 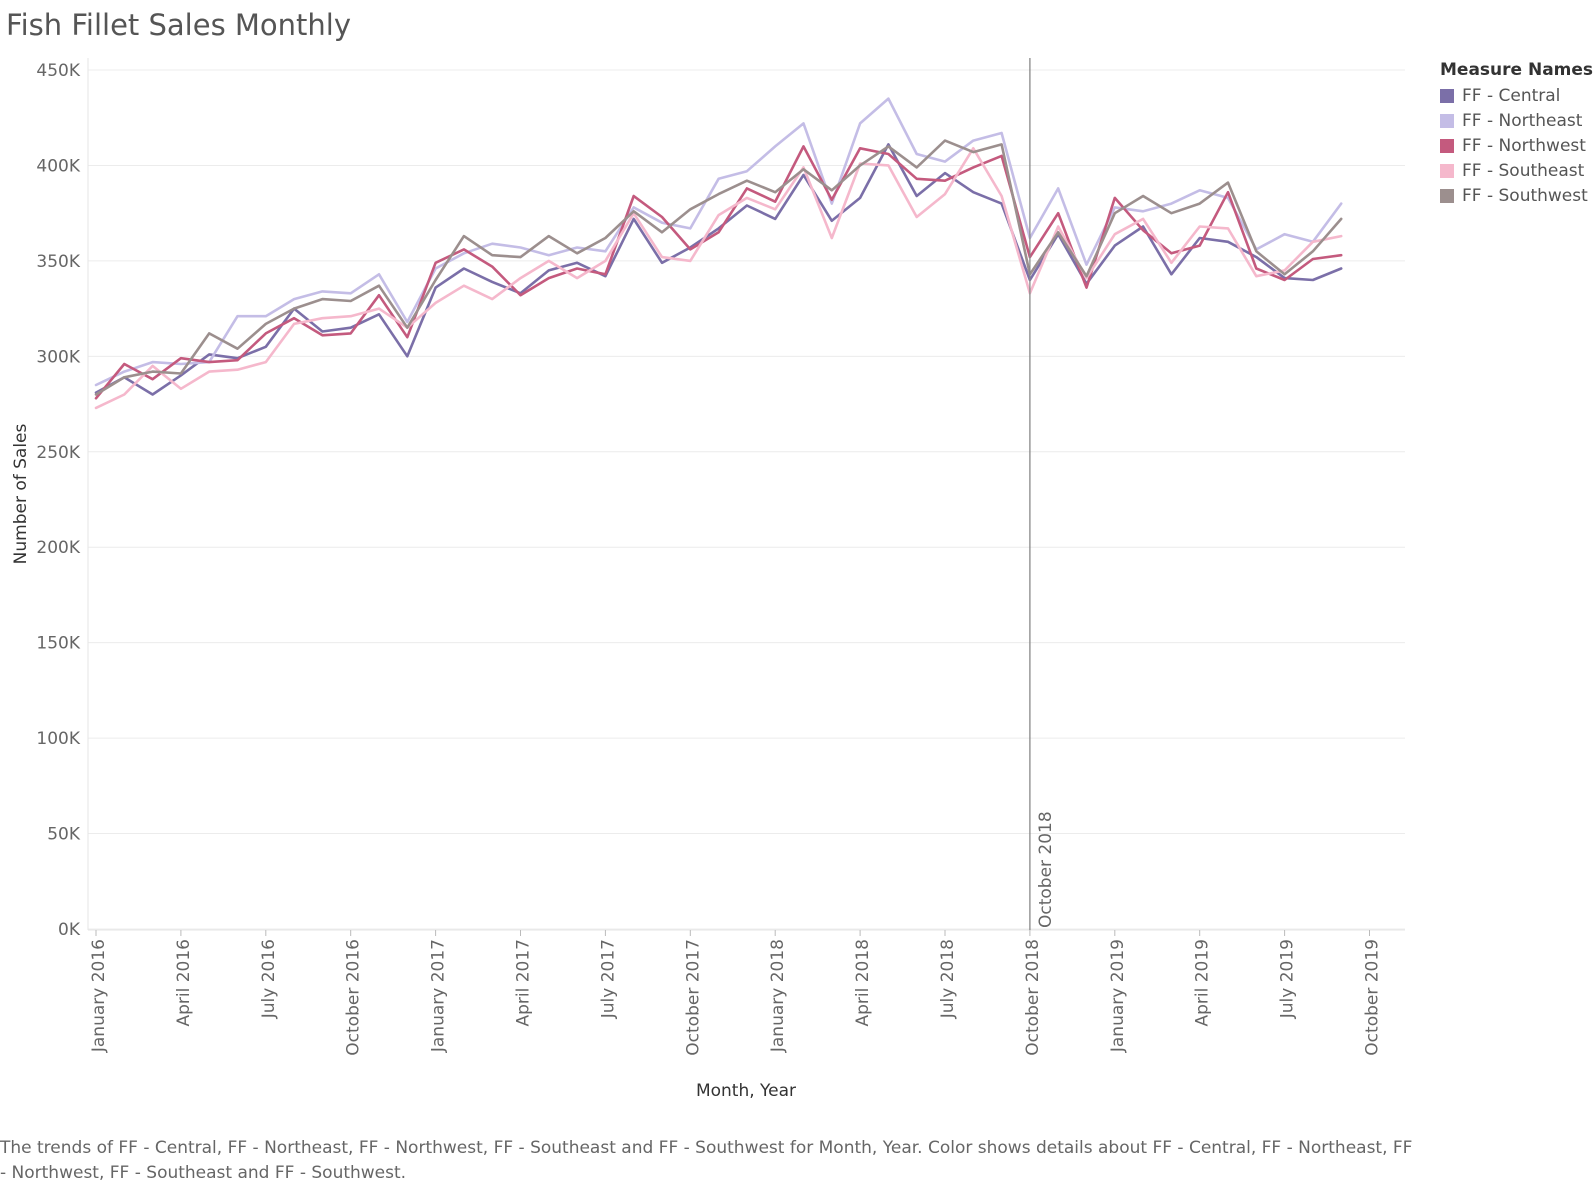 I want to click on x-tick-label: July 2018, so click(x=948, y=979).